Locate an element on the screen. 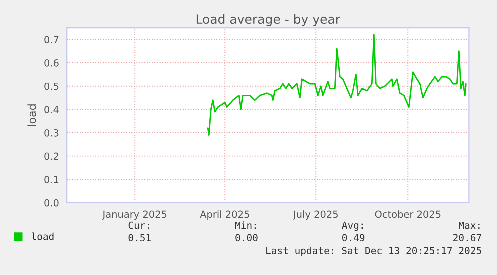 Image resolution: width=497 pixels, height=275 pixels. y-tick-label: 0.3 is located at coordinates (51, 133).